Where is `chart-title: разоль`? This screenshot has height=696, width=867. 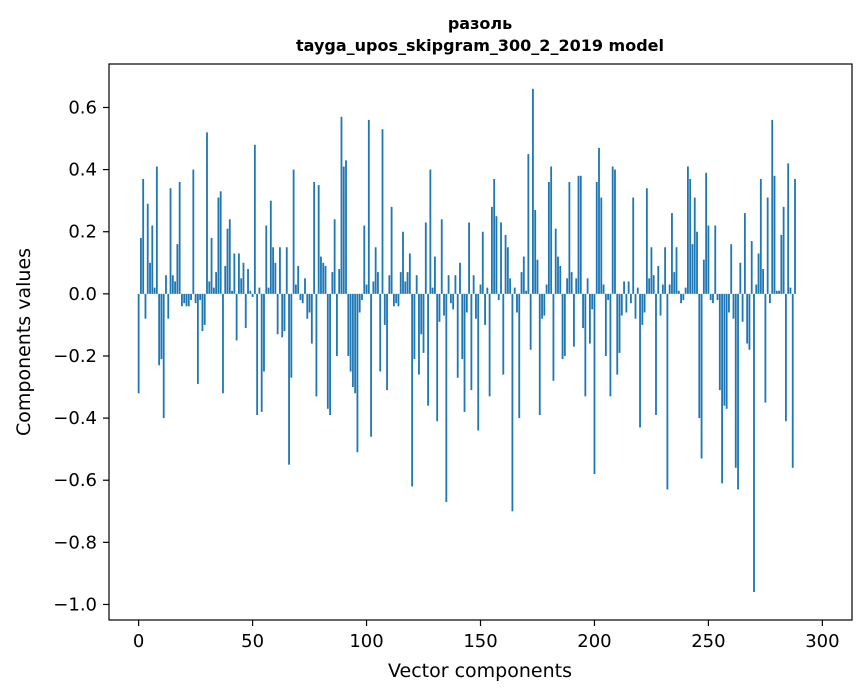
chart-title: разоль is located at coordinates (480, 23).